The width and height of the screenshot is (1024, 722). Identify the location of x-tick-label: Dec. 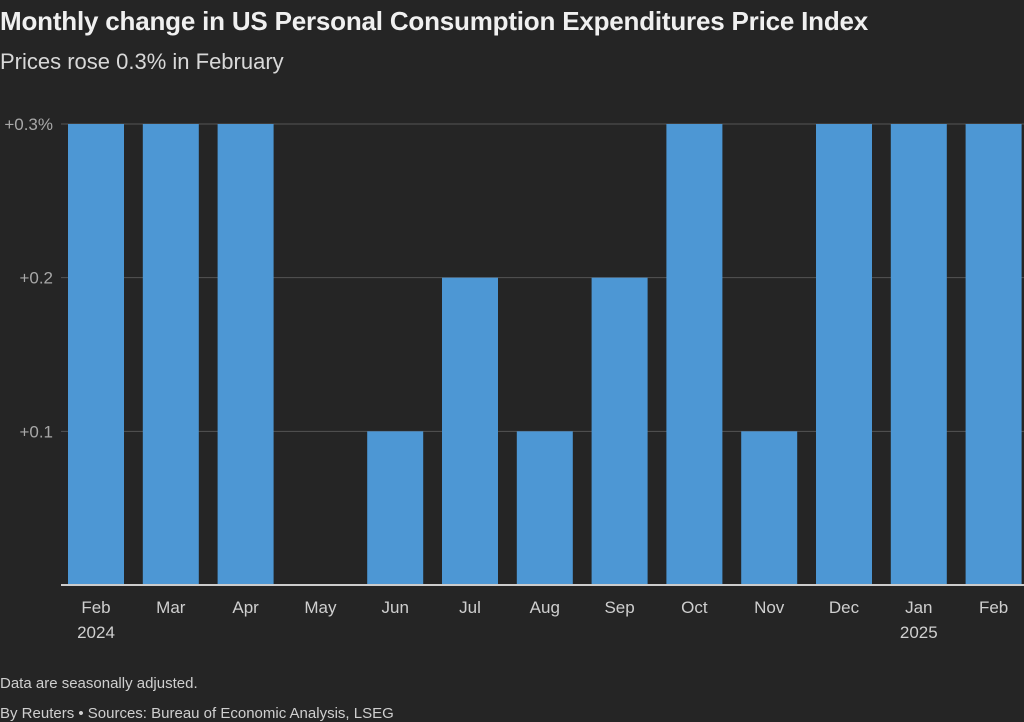
(844, 607).